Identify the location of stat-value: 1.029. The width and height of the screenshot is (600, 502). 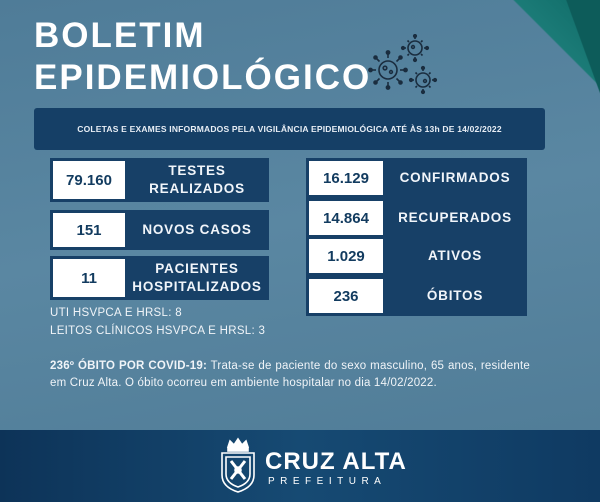
(346, 256).